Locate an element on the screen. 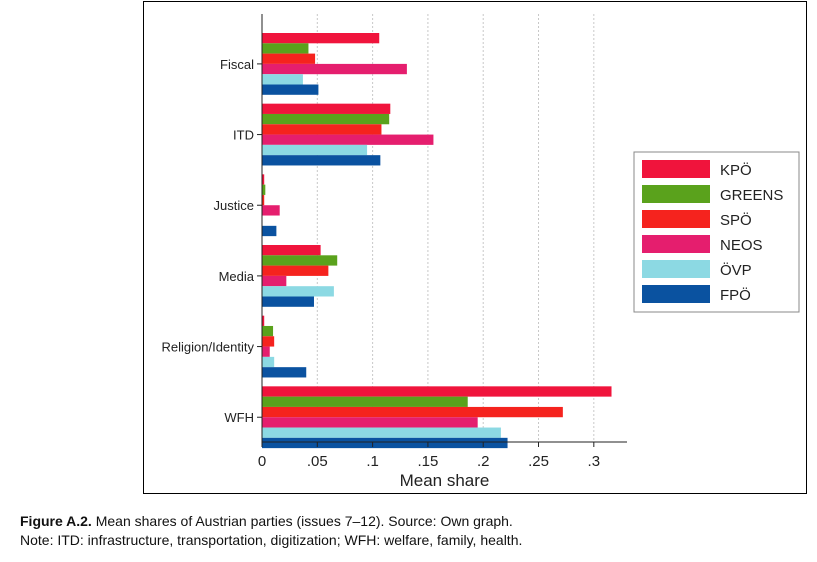  legend-label: SPÖ is located at coordinates (736, 220).